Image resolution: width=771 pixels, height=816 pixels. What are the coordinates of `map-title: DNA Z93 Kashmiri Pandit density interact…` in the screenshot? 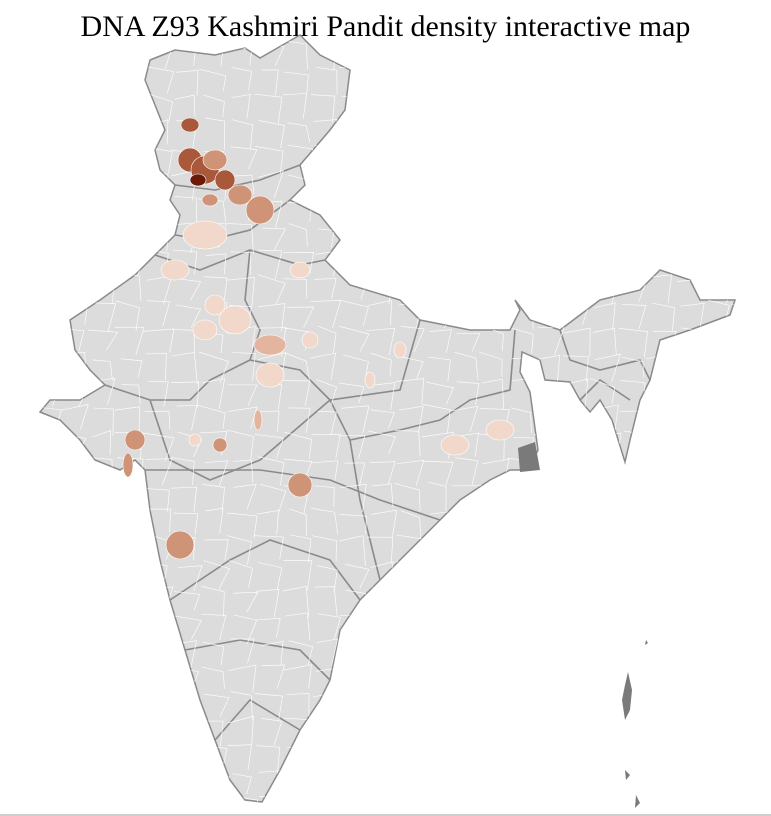 It's located at (385, 26).